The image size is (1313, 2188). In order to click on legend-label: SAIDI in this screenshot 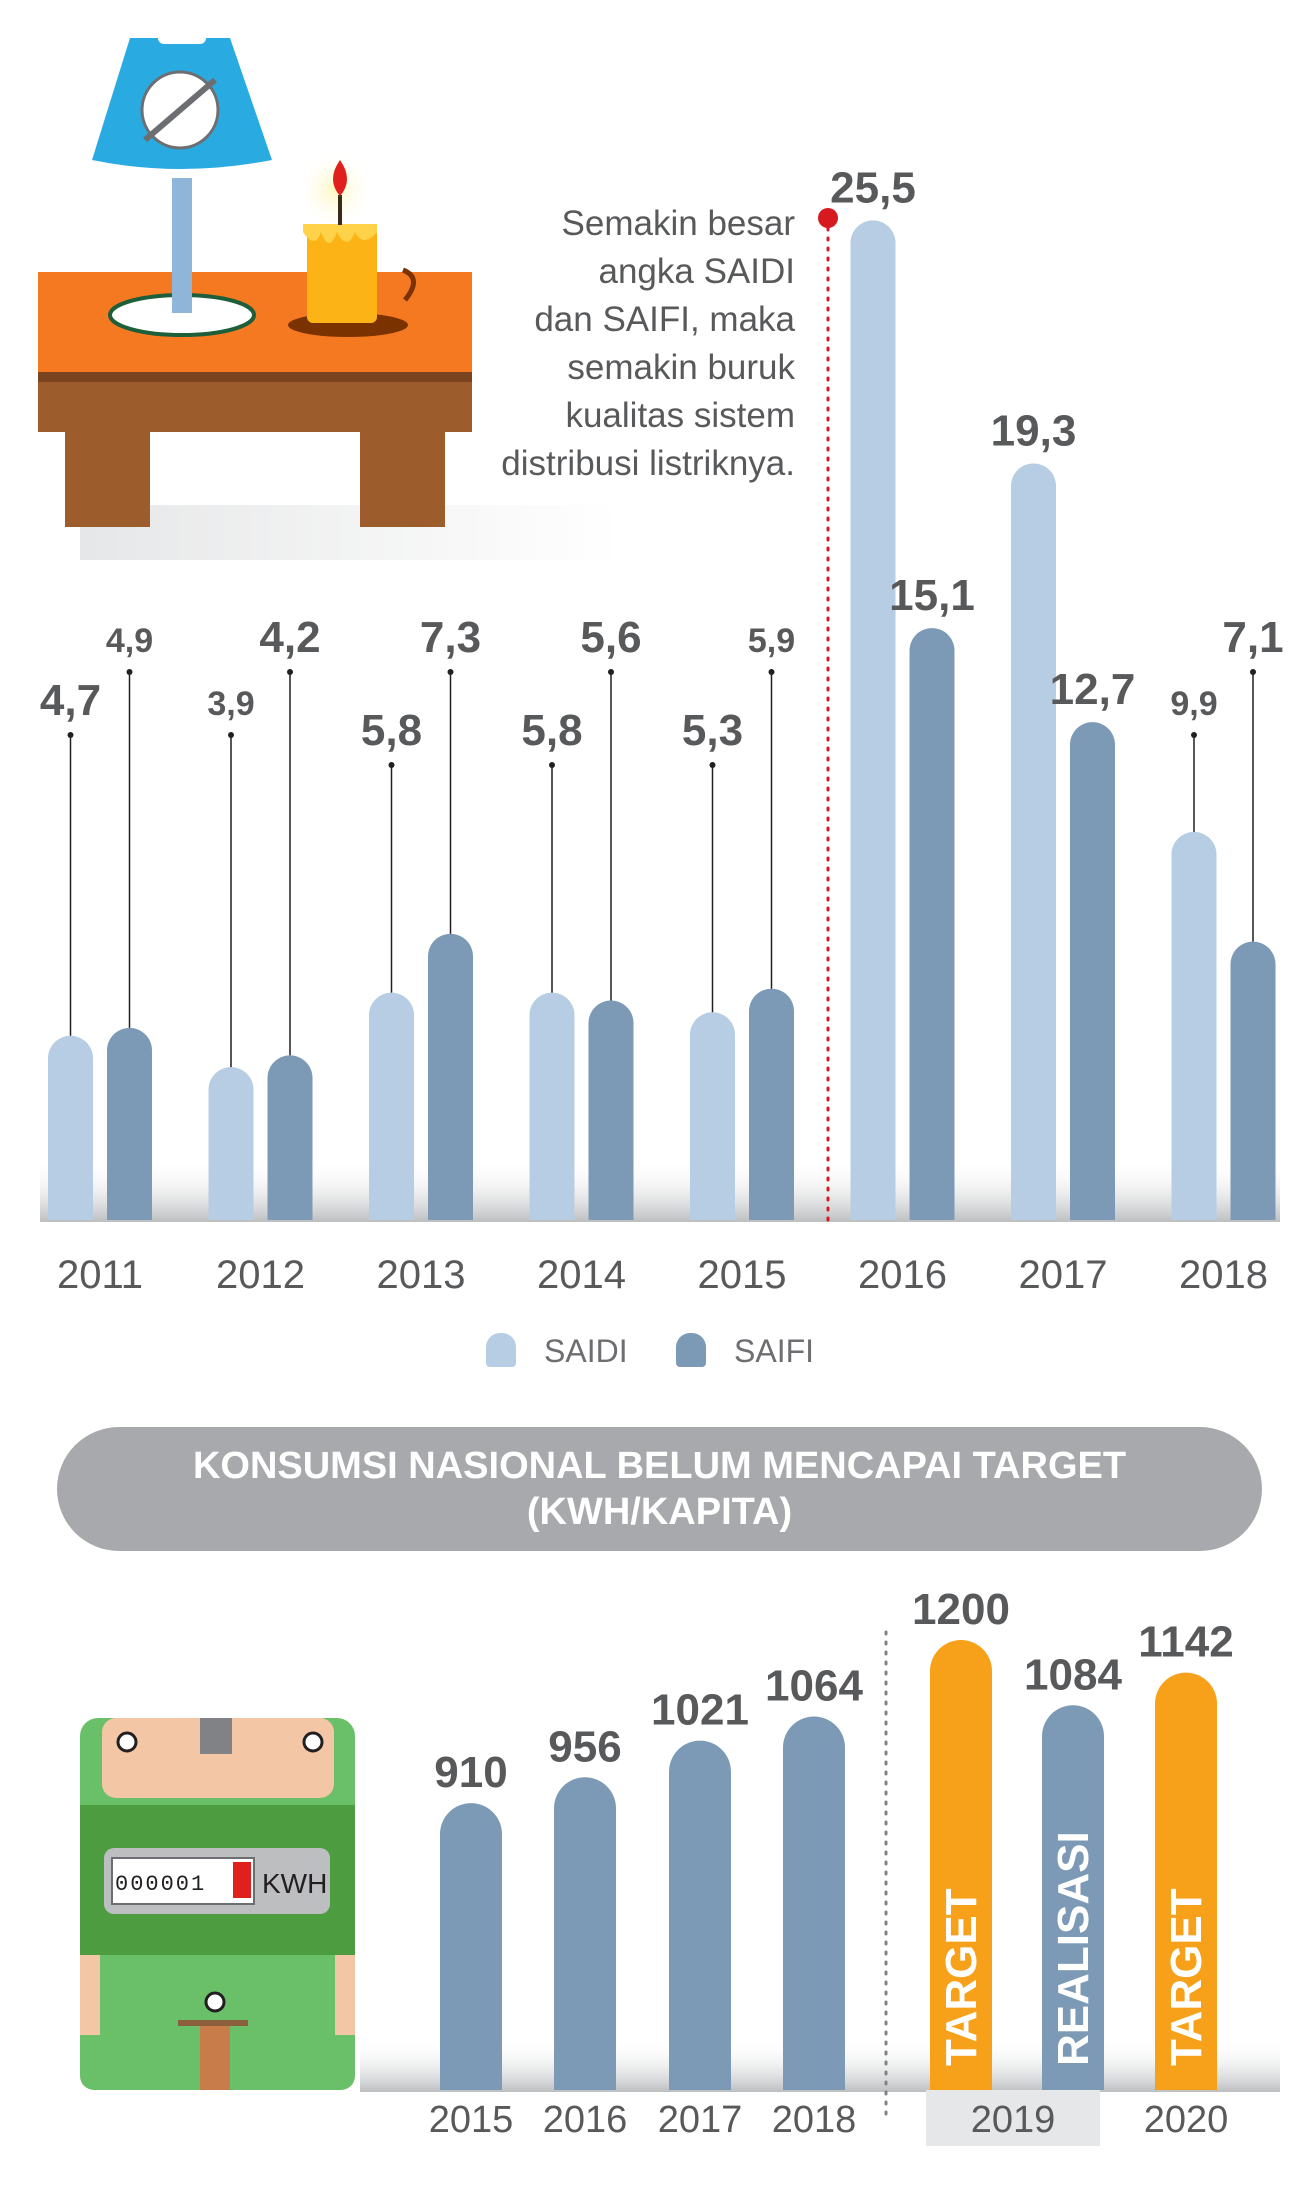, I will do `click(586, 1351)`.